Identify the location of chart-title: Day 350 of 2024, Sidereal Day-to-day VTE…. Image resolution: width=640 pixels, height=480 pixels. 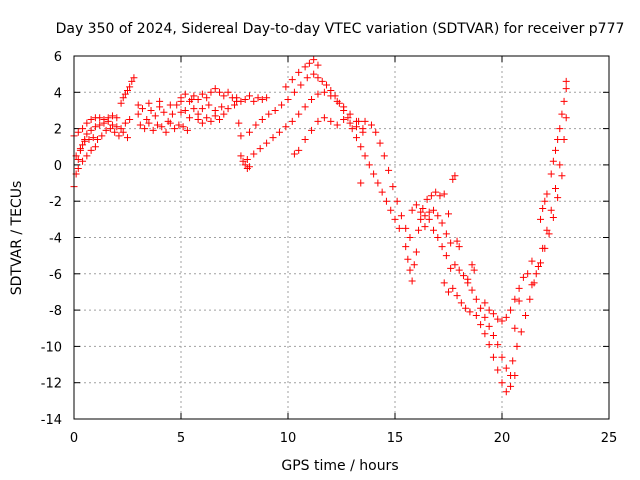
(340, 29).